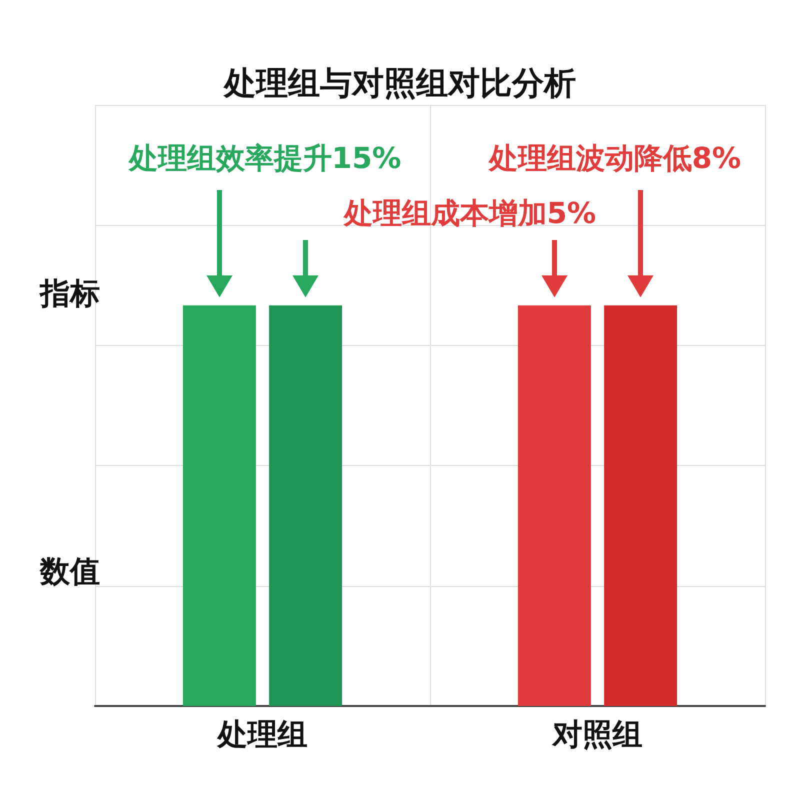 Image resolution: width=800 pixels, height=800 pixels. What do you see at coordinates (399, 83) in the screenshot?
I see `chart-title: 处理组与对照组对比分析` at bounding box center [399, 83].